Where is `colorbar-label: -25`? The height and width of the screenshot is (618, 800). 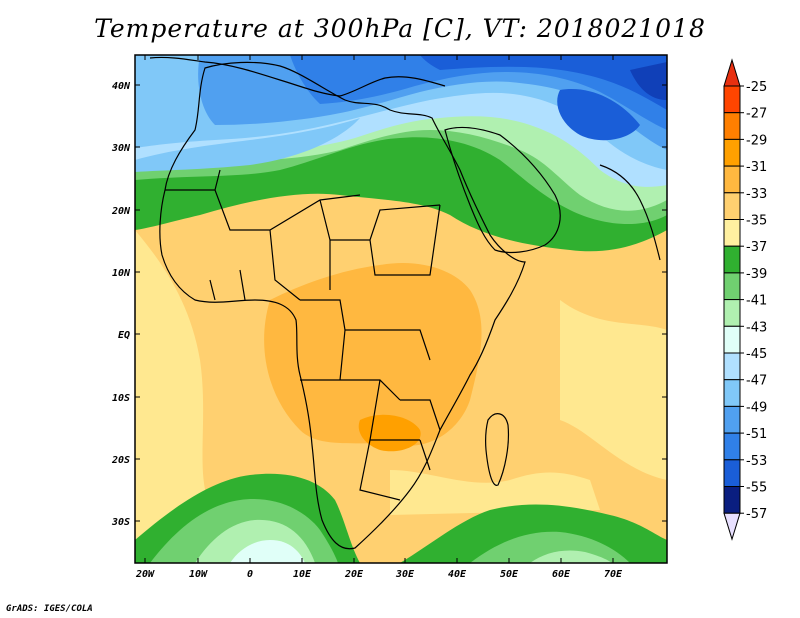 colorbar-label: -25 is located at coordinates (756, 87).